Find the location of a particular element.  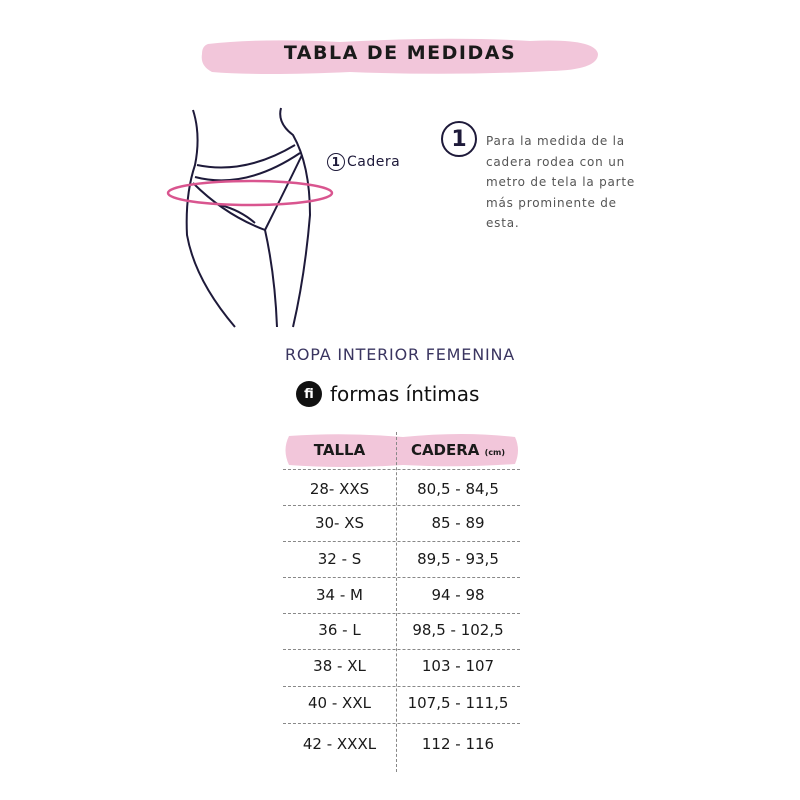

header-cadera: CADERA (cm) is located at coordinates (458, 450).